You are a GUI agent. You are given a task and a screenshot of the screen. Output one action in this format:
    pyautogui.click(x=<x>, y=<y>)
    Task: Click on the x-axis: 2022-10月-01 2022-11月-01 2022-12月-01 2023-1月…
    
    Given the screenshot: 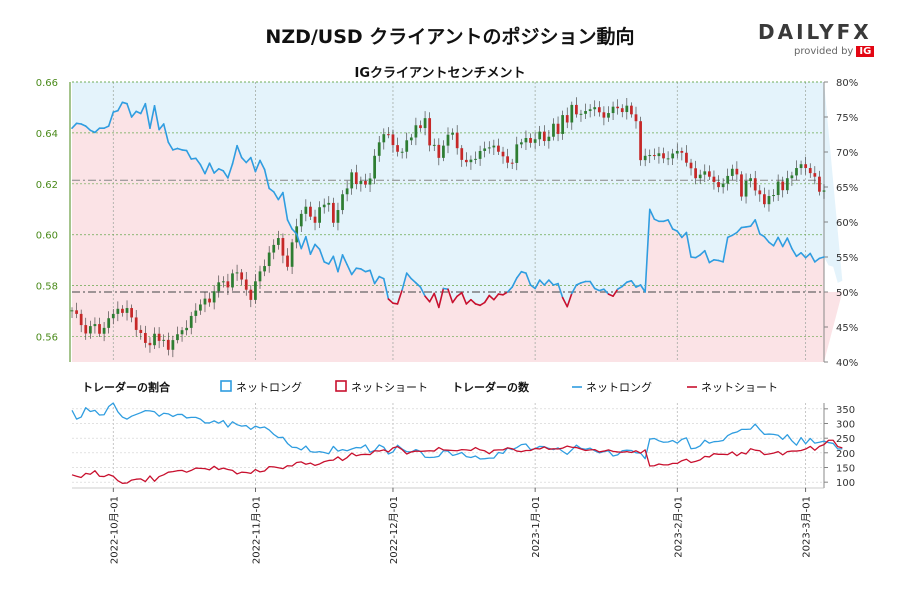 What is the action you would take?
    pyautogui.click(x=460, y=526)
    